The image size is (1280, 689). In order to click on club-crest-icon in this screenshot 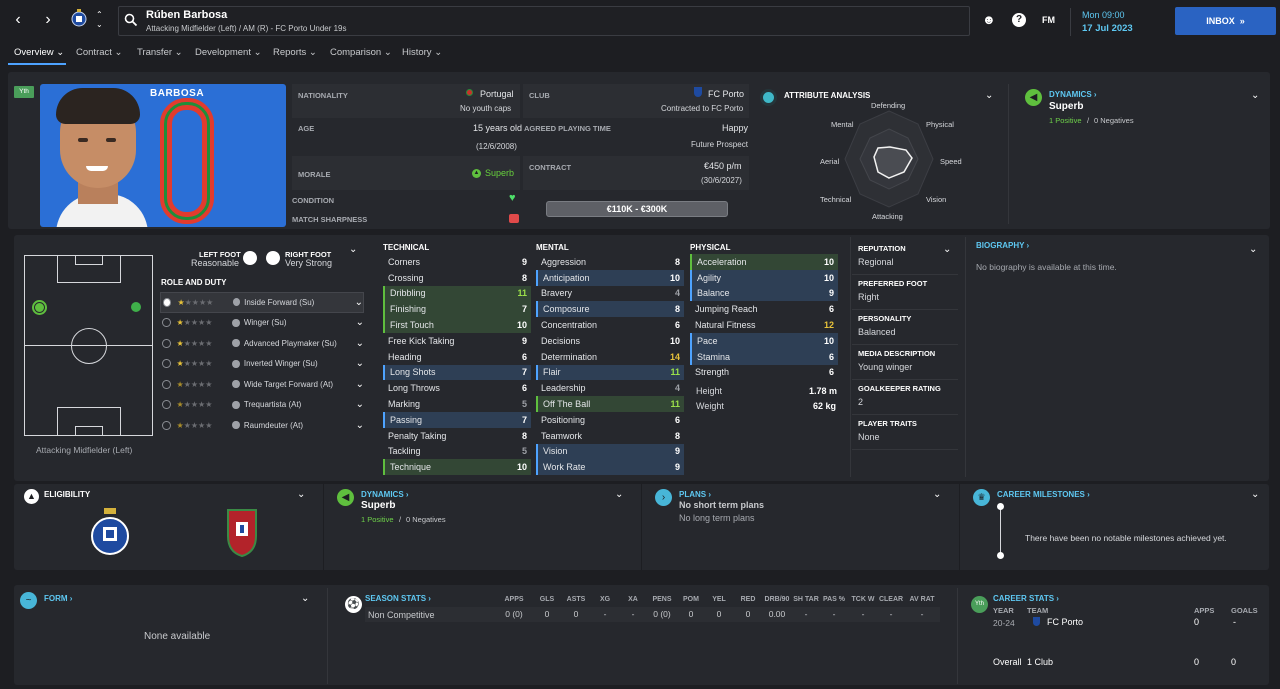, I will do `click(79, 20)`.